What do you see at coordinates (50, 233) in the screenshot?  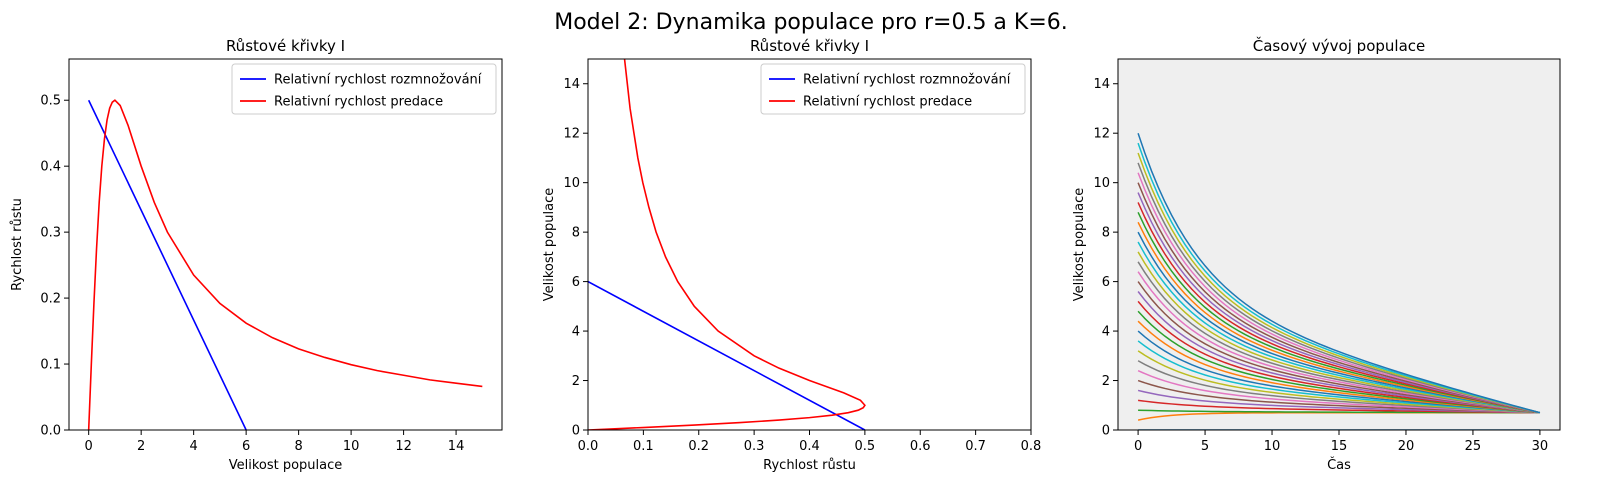 I see `y-tick-label: 0.3` at bounding box center [50, 233].